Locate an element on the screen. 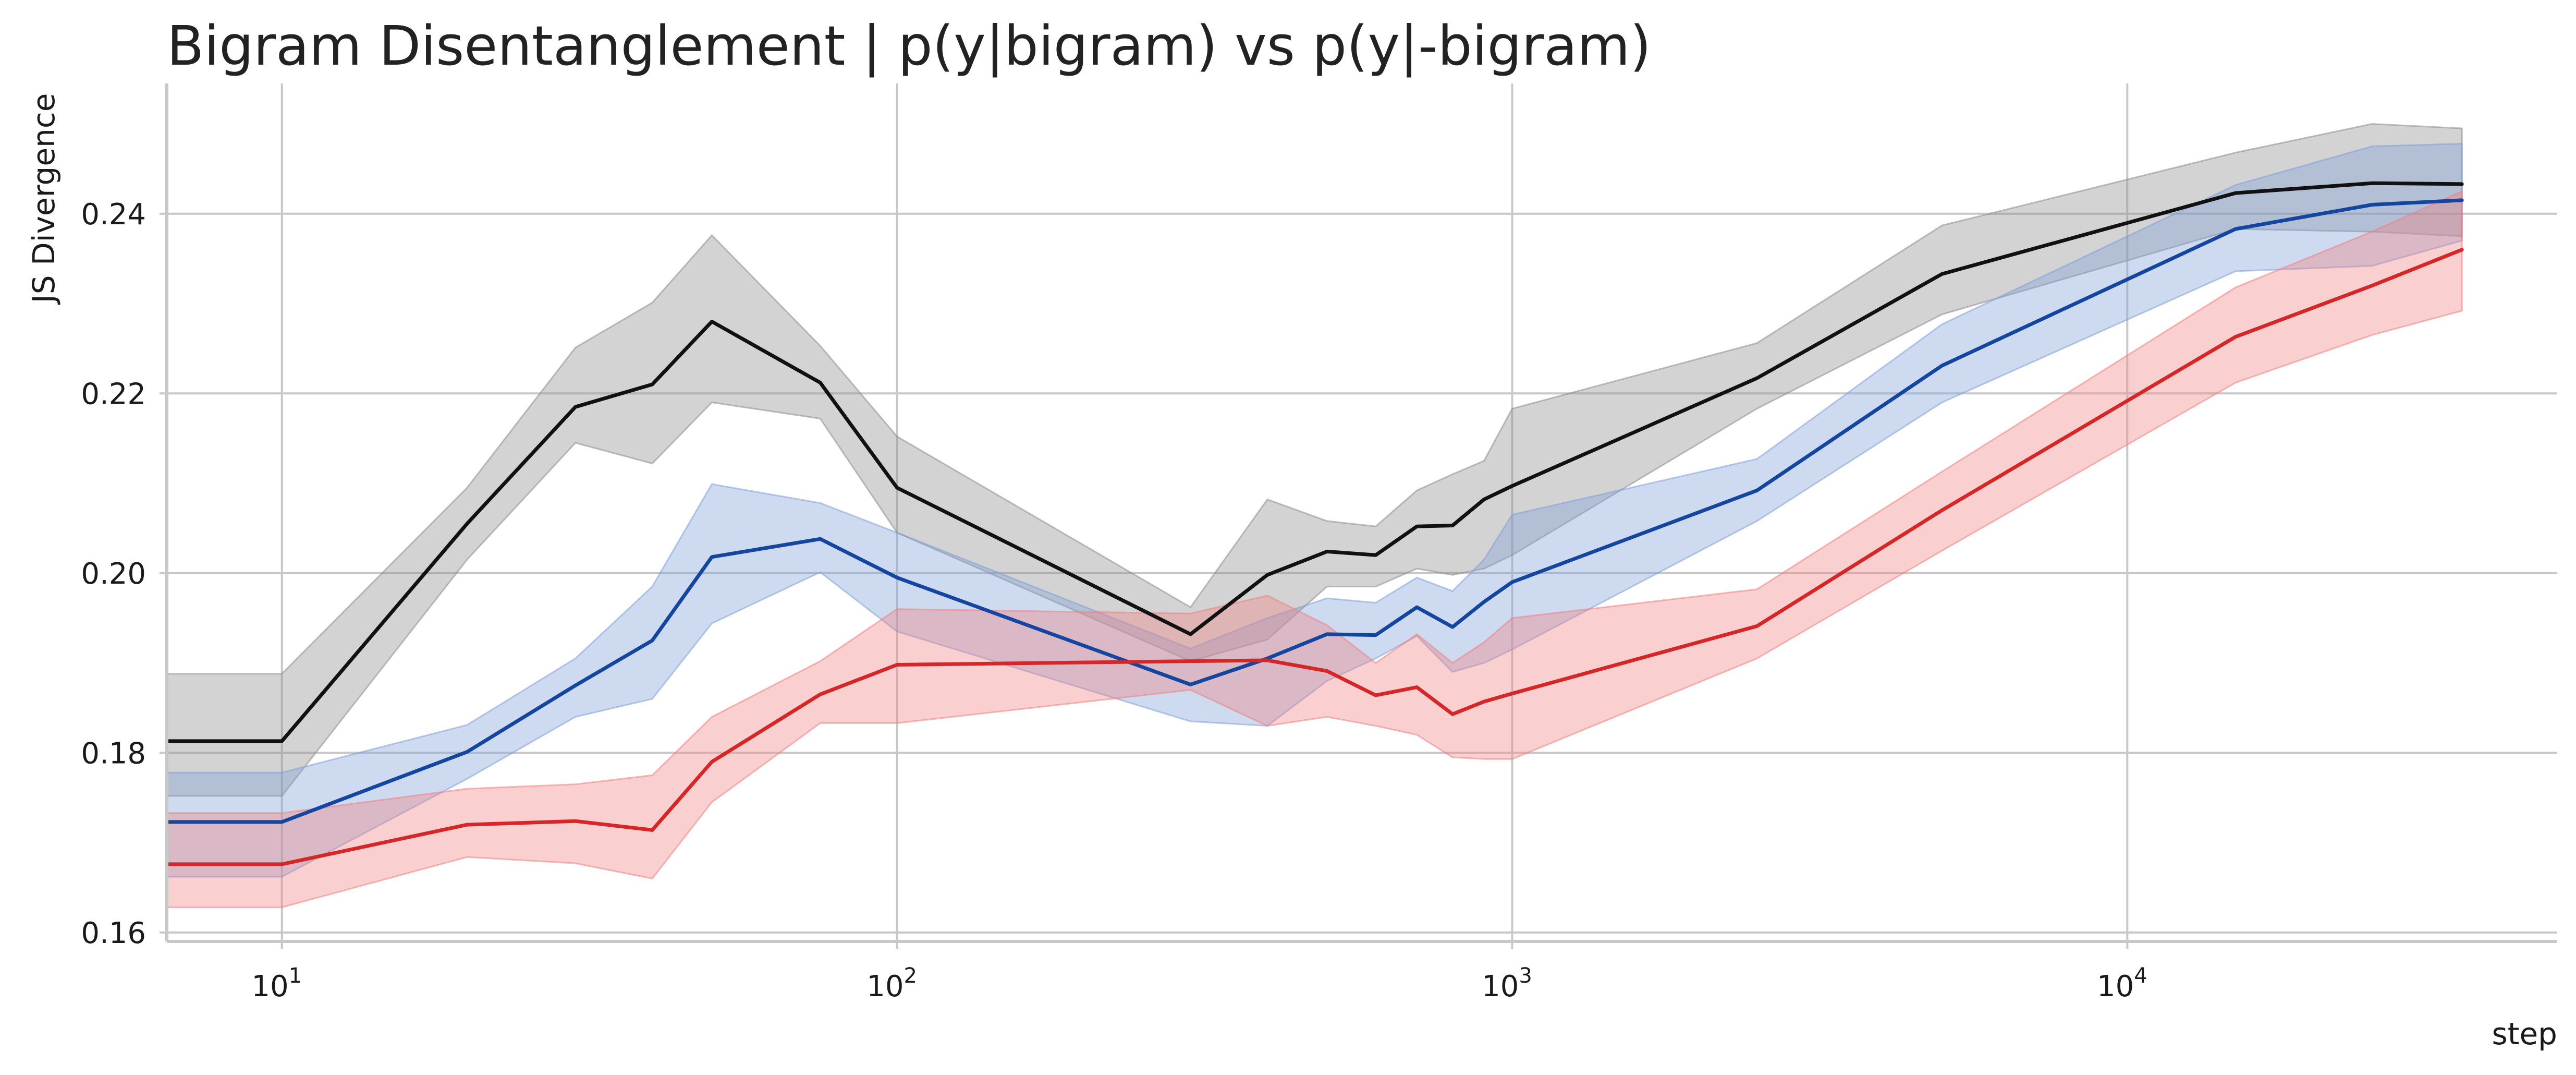  y-axis-label: JS Divergence is located at coordinates (44, 199).